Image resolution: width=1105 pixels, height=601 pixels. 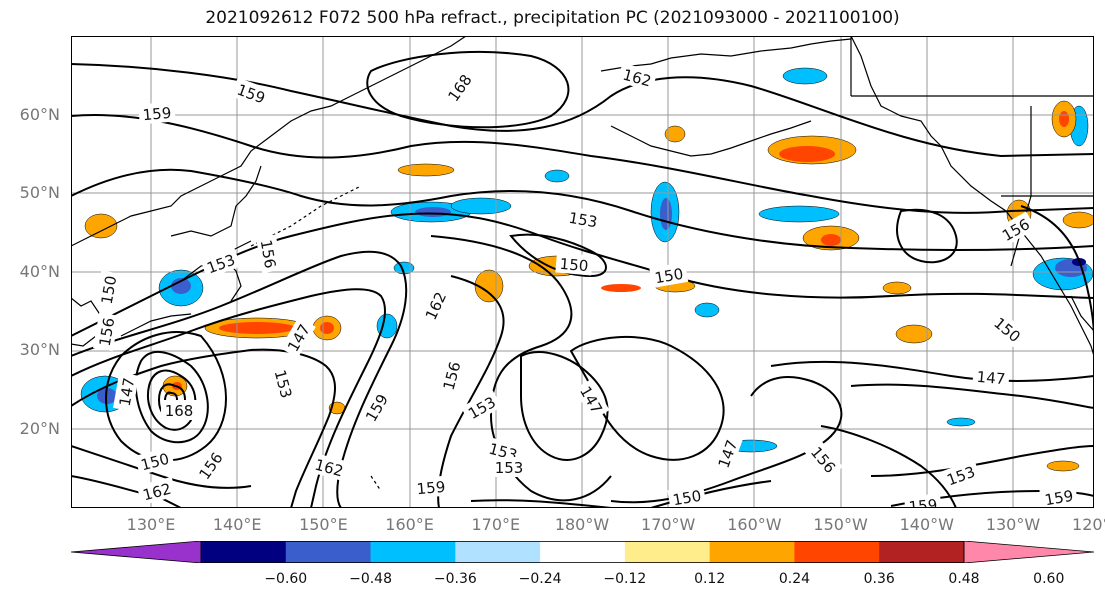 I want to click on lon-label: 170°E, so click(x=496, y=524).